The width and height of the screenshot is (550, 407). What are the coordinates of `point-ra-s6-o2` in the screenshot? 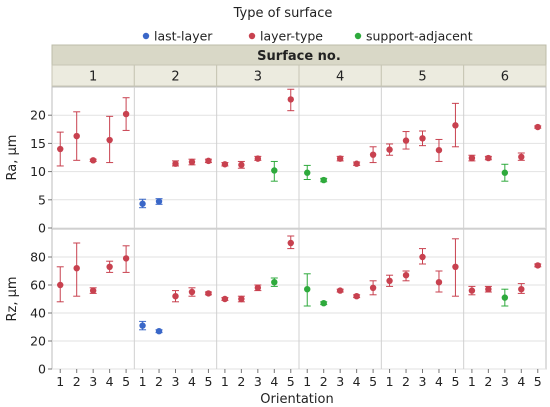 It's located at (488, 158).